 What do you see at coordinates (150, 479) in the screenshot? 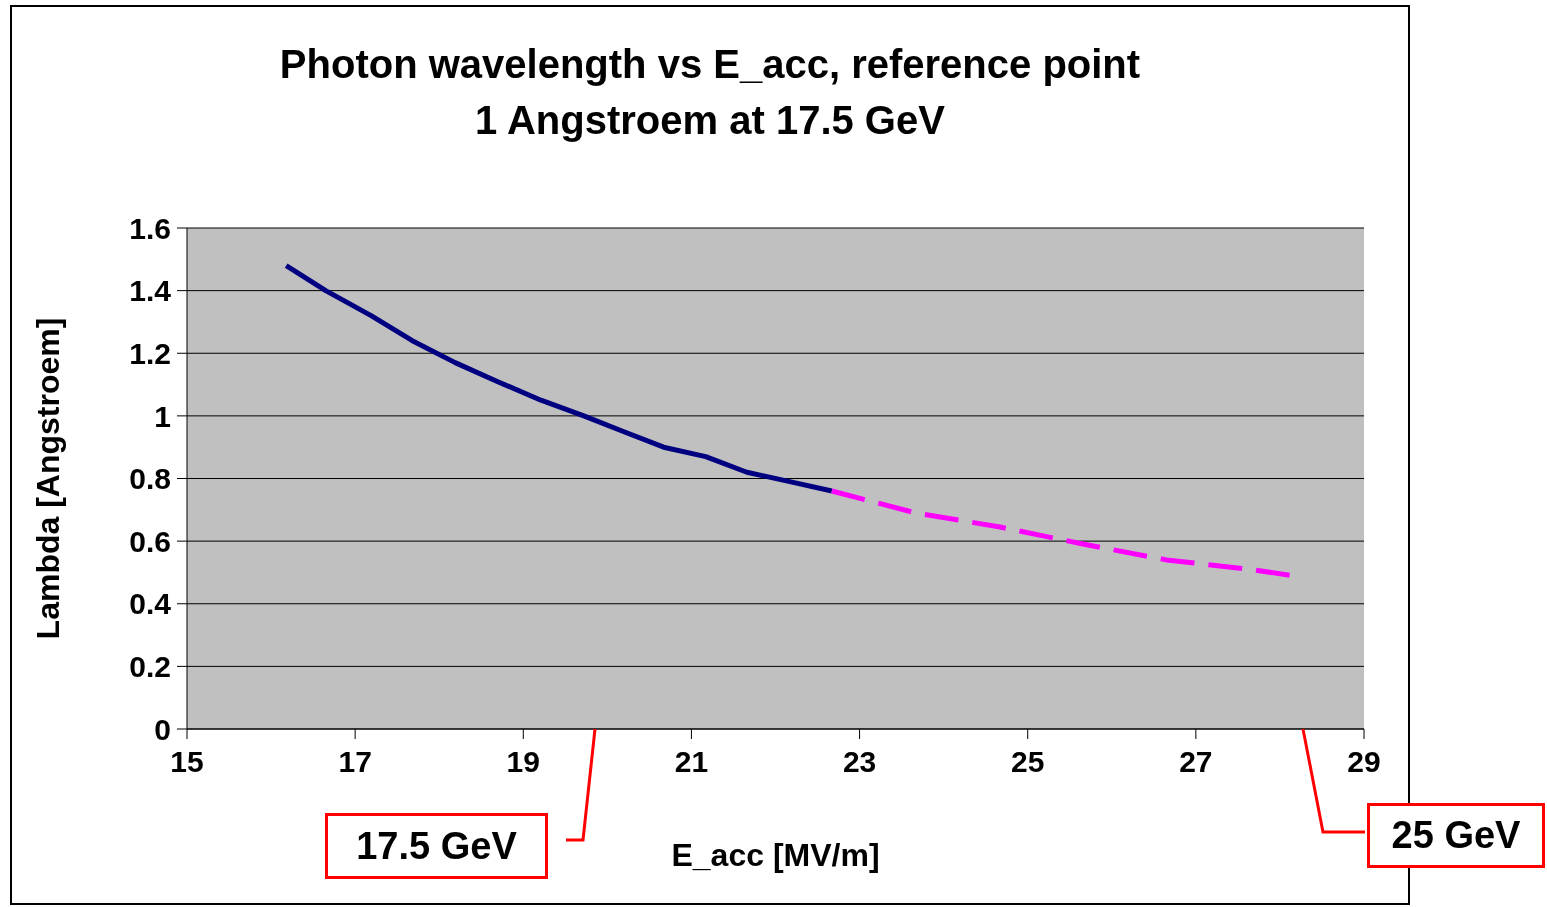
I see `y-tick-label: 0.8` at bounding box center [150, 479].